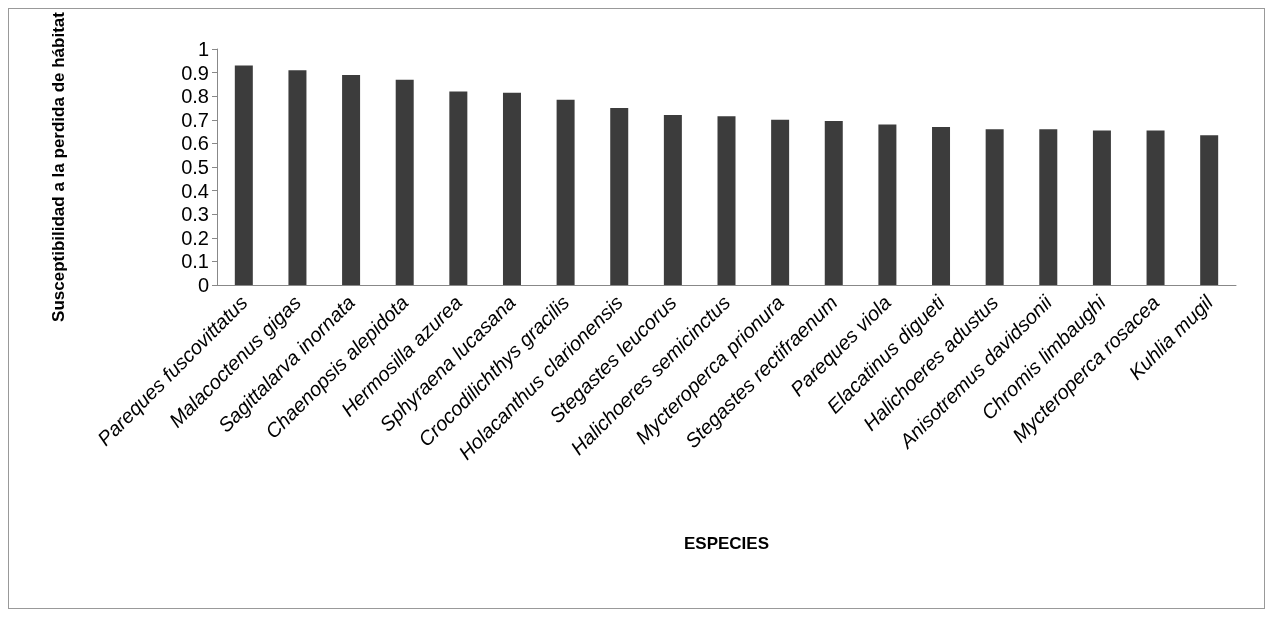 This screenshot has height=617, width=1273. Describe the element at coordinates (195, 237) in the screenshot. I see `y-tick-label: 0.2` at that location.